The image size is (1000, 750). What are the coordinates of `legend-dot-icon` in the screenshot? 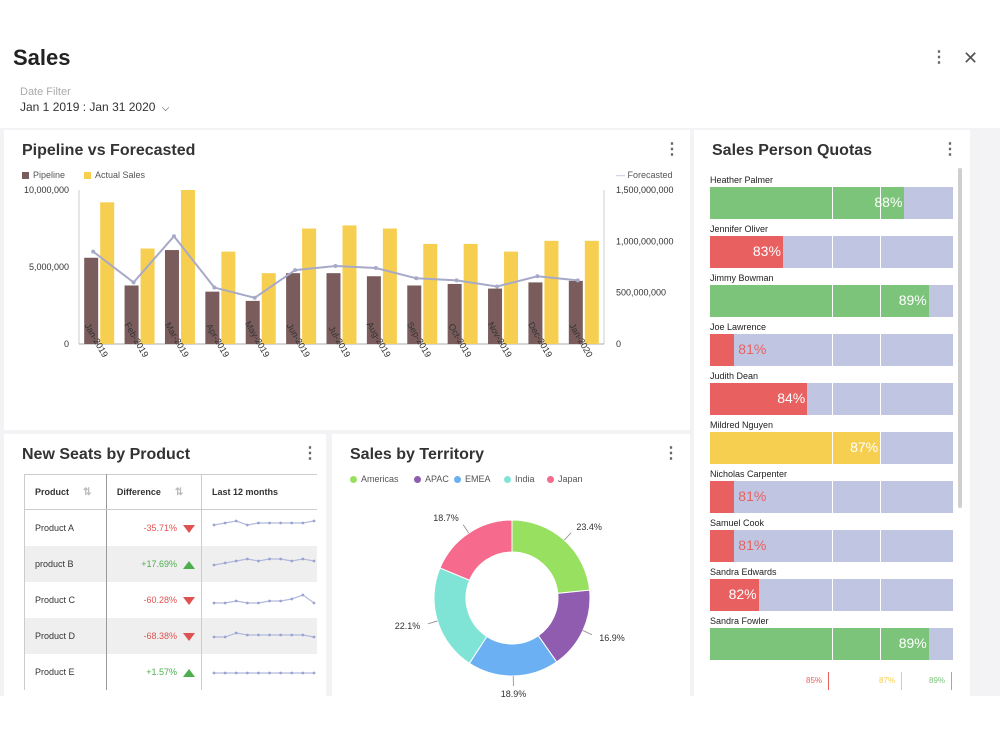 It's located at (457, 480).